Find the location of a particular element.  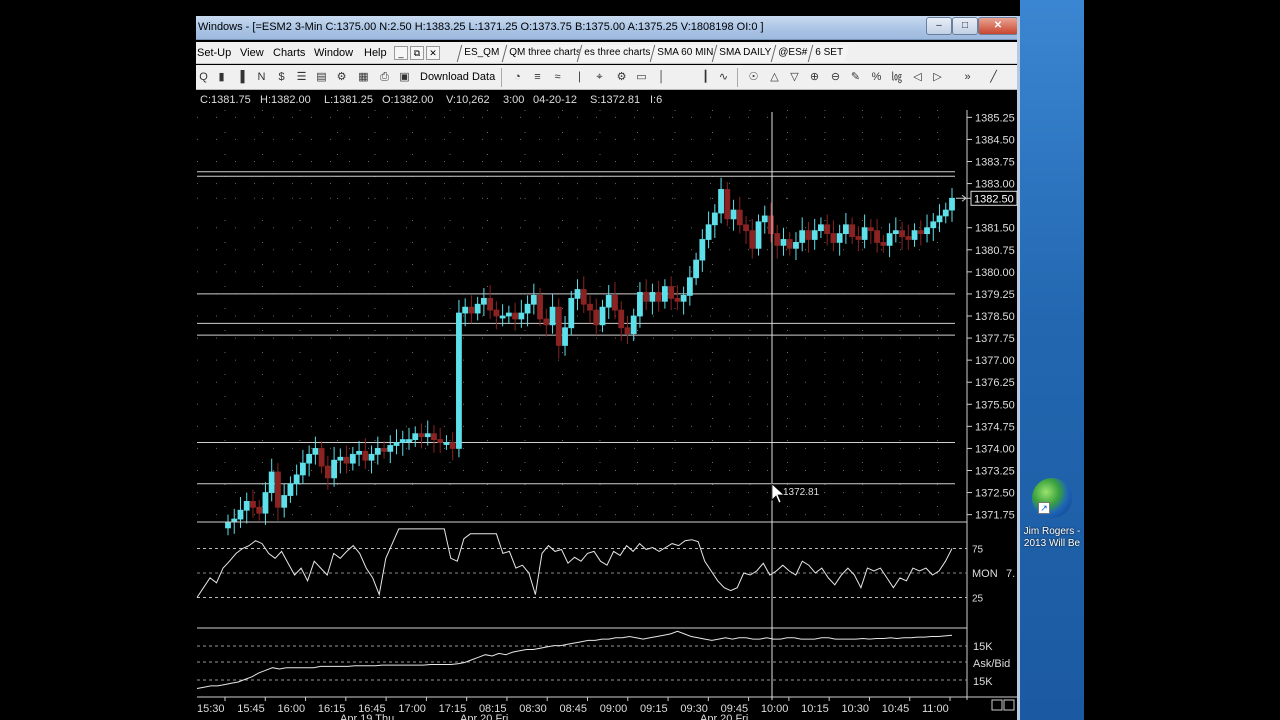

percent-icon: % is located at coordinates (876, 77).